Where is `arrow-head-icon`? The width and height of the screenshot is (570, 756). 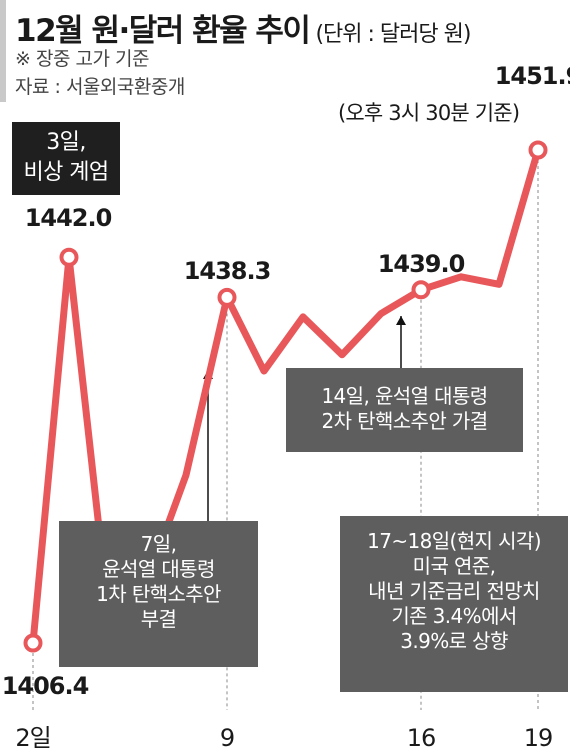
arrow-head-icon is located at coordinates (401, 320).